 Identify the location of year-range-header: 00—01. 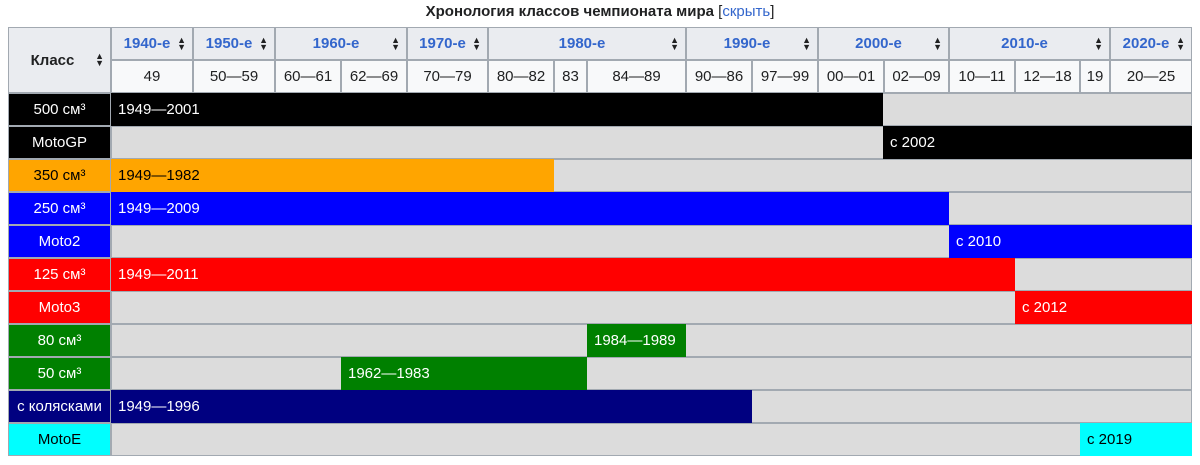
(851, 76).